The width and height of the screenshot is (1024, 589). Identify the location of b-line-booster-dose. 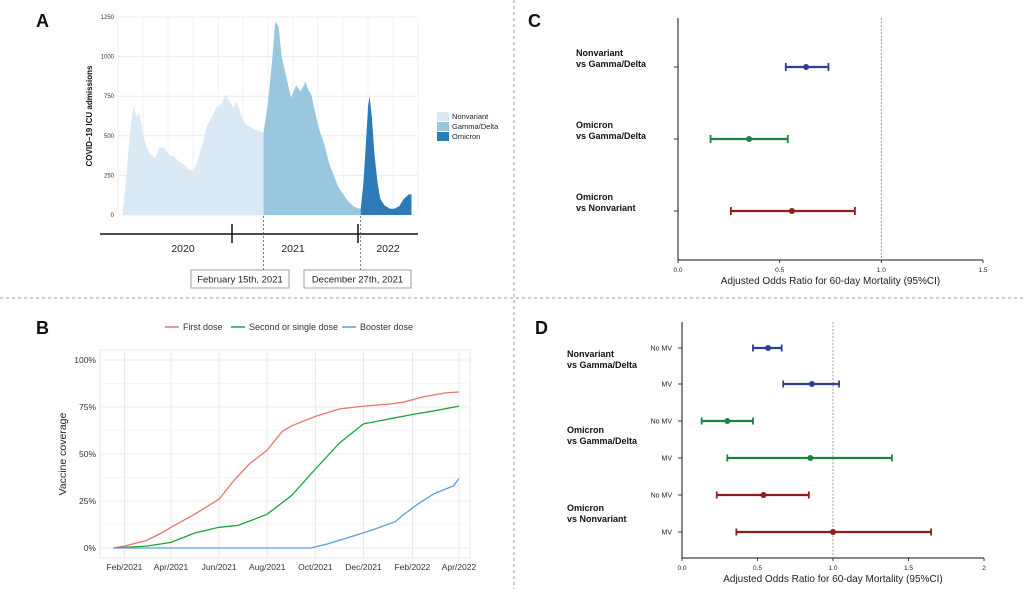
(286, 513).